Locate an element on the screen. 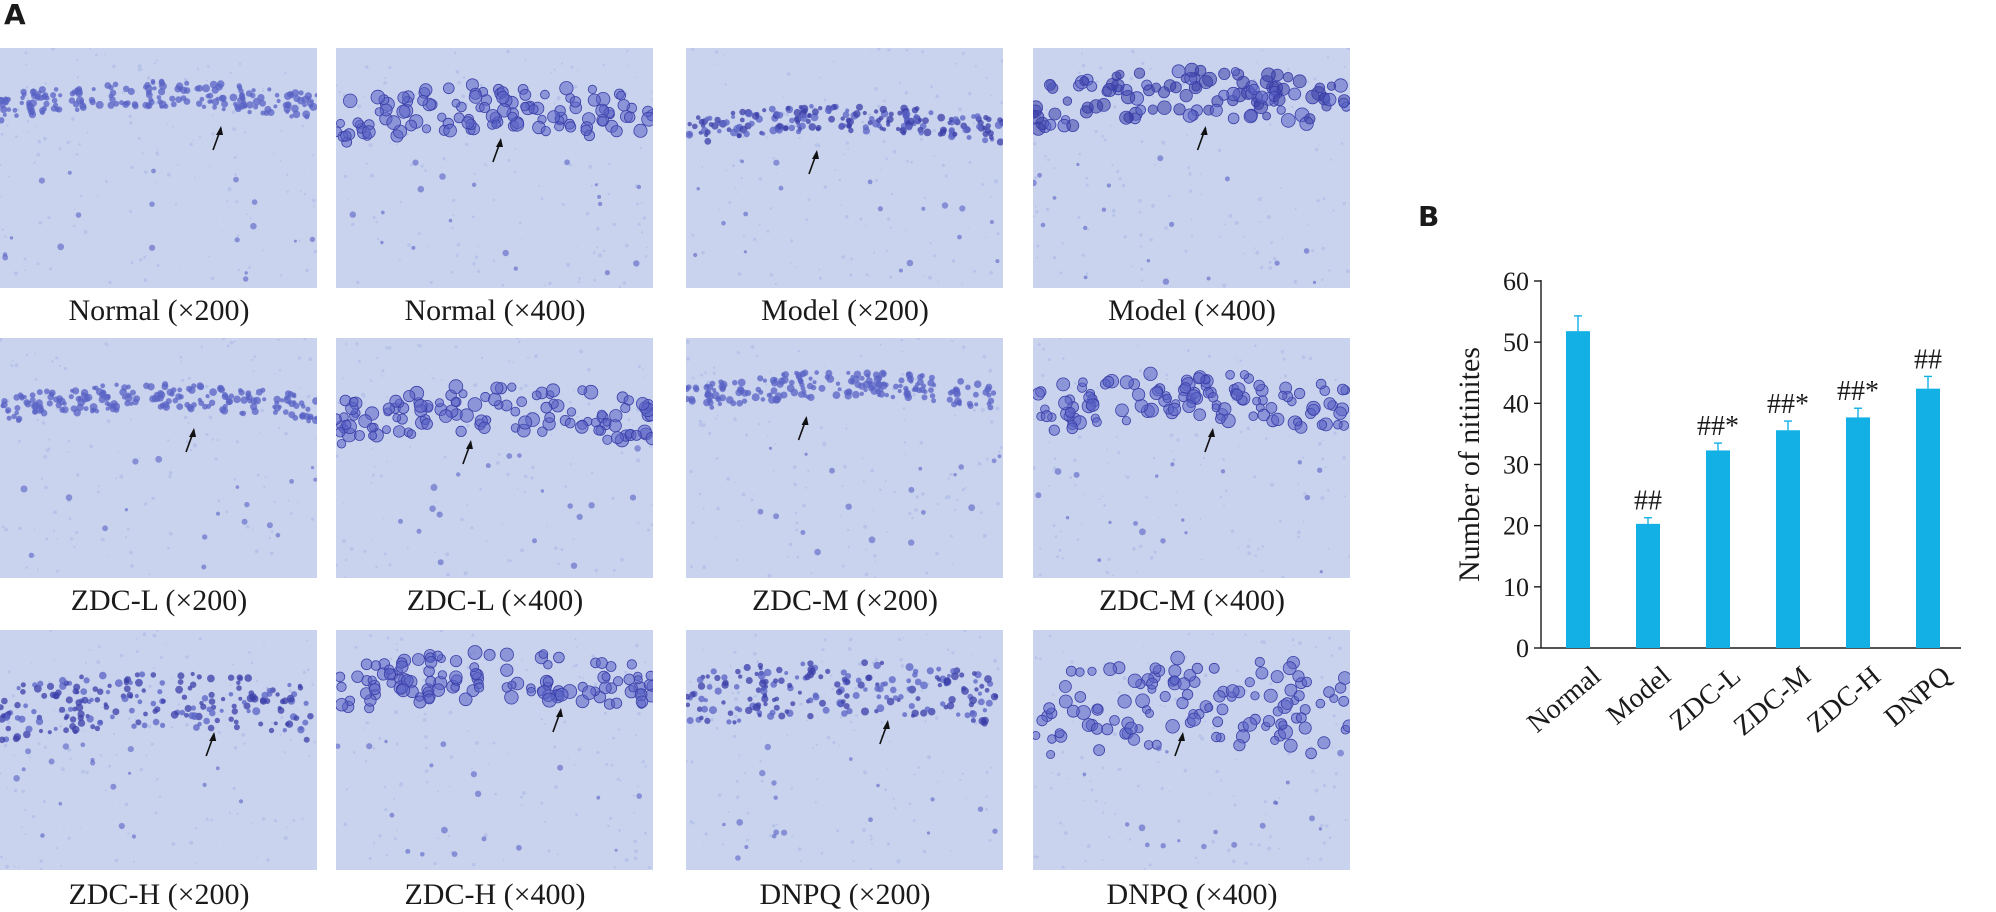 The width and height of the screenshot is (1996, 912). panel-a-label: A is located at coordinates (15, 15).